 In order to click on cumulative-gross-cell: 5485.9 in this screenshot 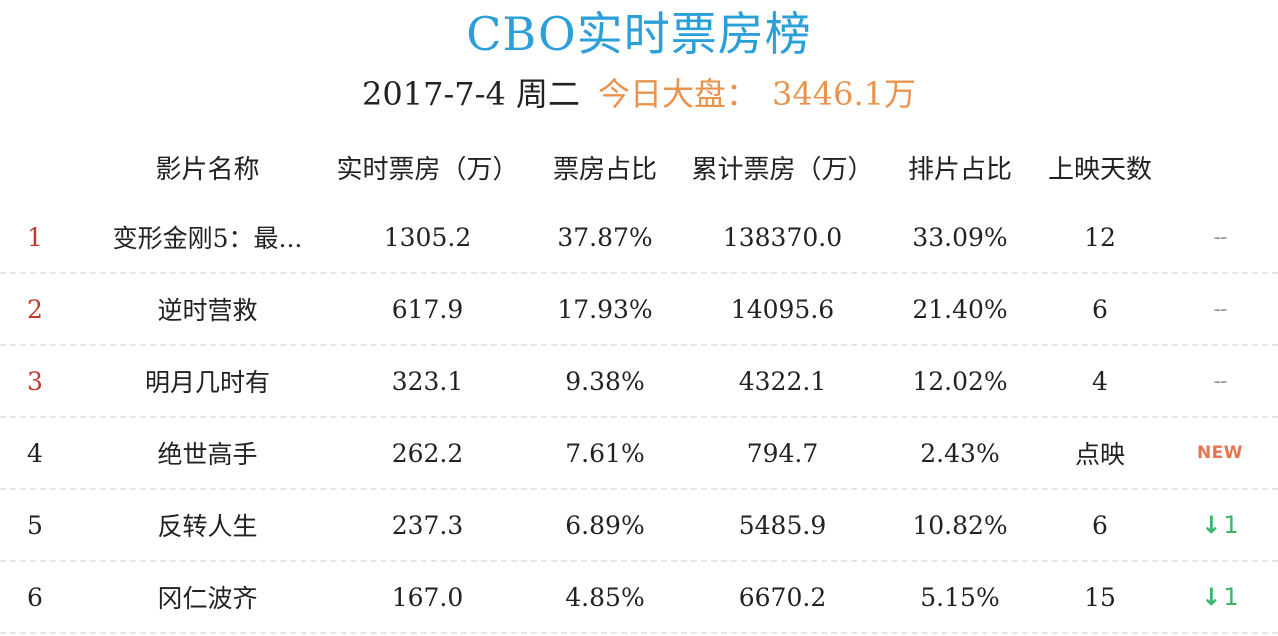, I will do `click(782, 525)`.